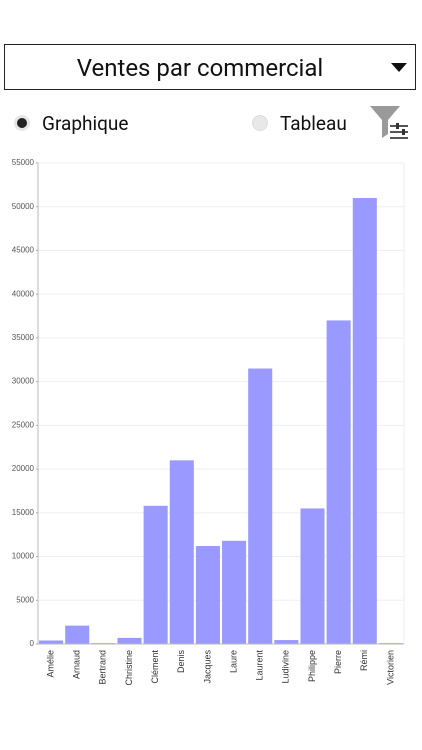 The image size is (422, 750). Describe the element at coordinates (390, 667) in the screenshot. I see `x-tick-label: Victorien` at that location.